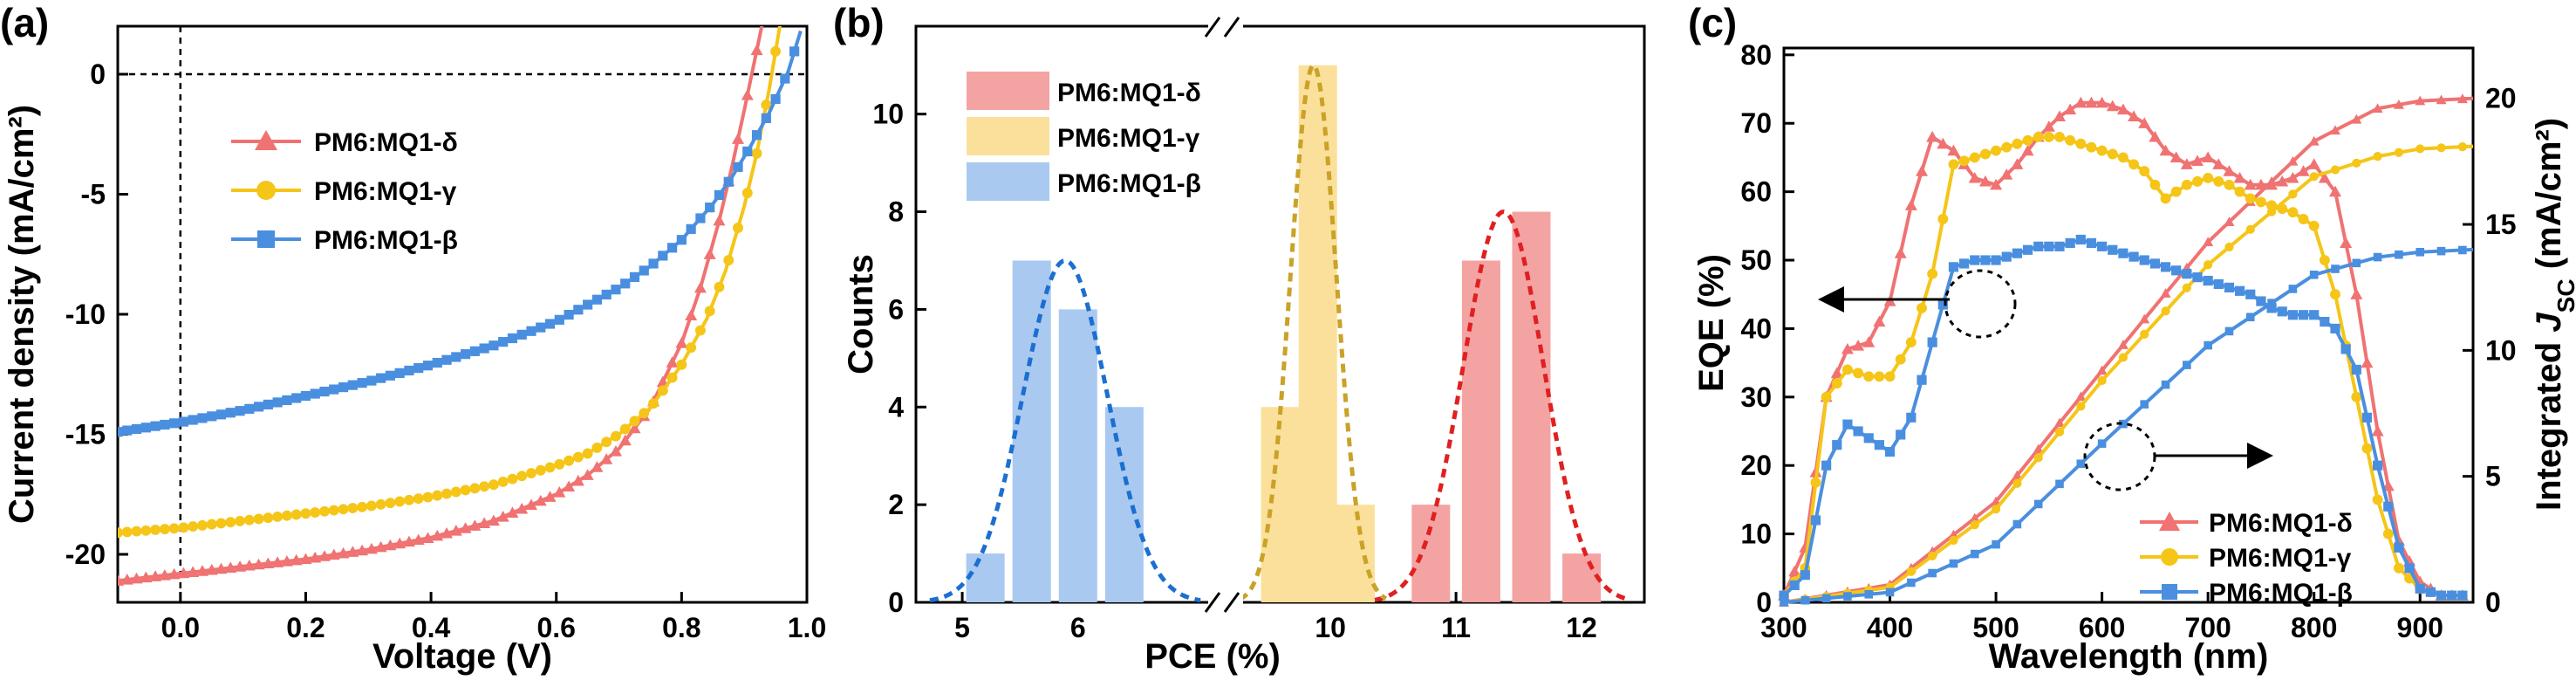 The height and width of the screenshot is (694, 2576). I want to click on legend-a-label-beta: PM6:MQ1-β, so click(386, 241).